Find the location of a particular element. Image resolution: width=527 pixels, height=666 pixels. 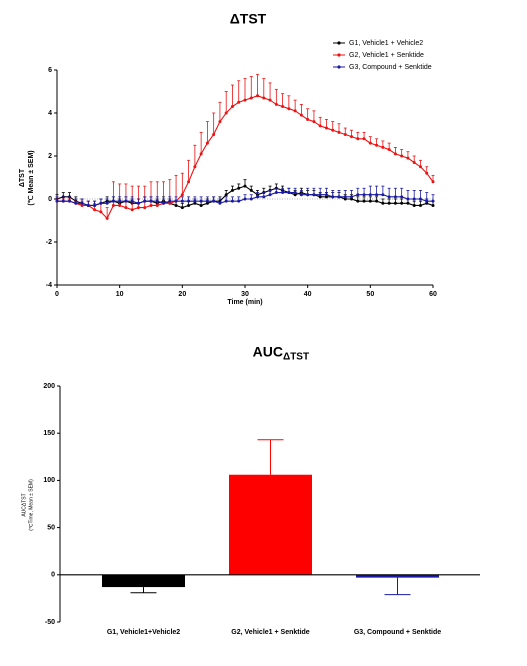

y-tick-label: 200 is located at coordinates (49, 386).